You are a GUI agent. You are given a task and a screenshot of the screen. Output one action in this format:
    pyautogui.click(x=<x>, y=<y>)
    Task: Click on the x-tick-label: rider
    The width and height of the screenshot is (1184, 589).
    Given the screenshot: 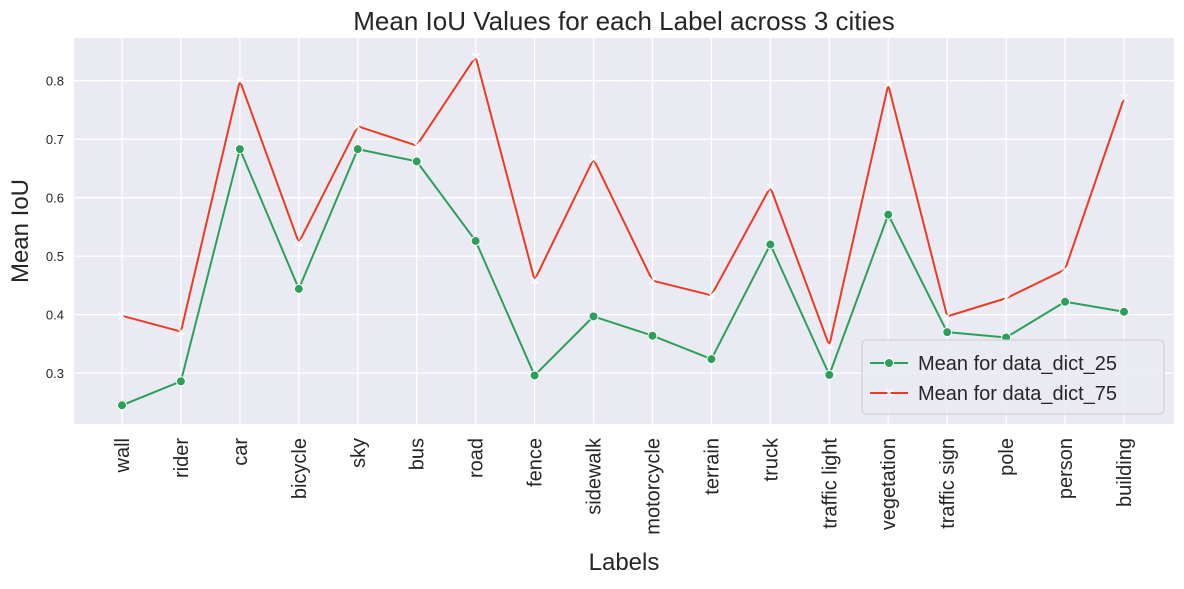 What is the action you would take?
    pyautogui.click(x=182, y=458)
    